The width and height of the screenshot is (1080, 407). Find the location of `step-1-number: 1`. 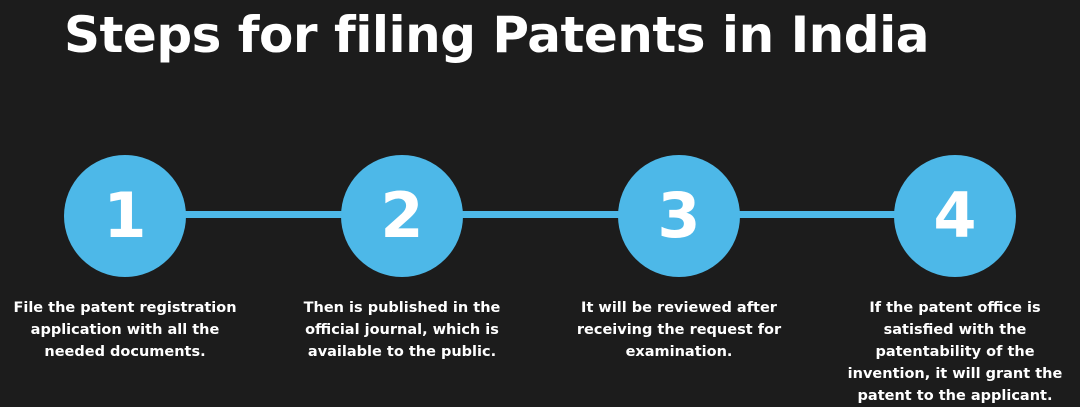

step-1-number: 1 is located at coordinates (124, 216).